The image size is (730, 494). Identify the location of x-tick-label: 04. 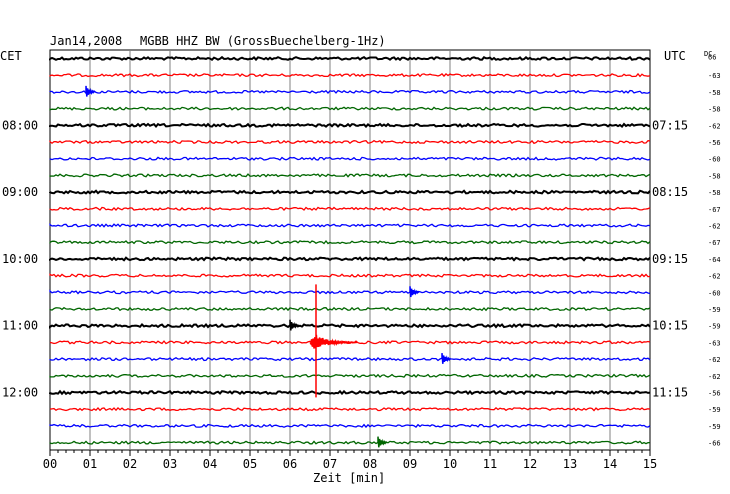
(210, 464).